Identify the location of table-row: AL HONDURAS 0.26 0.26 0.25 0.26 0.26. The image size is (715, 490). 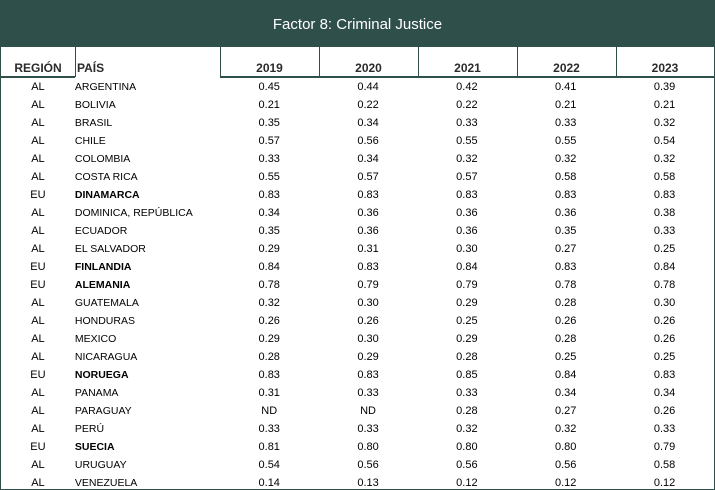
(357, 321).